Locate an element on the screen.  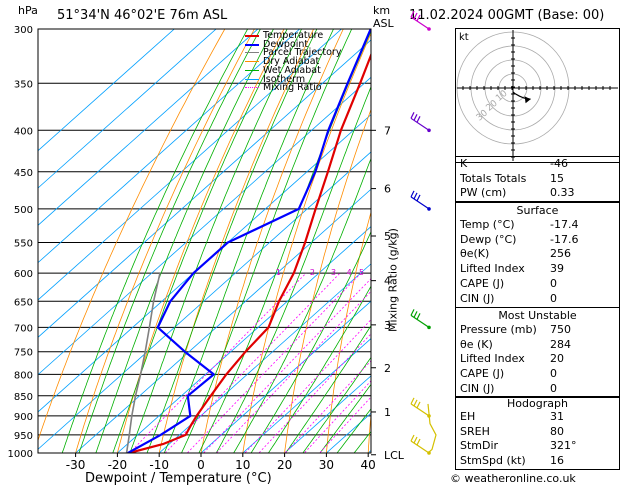
legend-label: Dry Adiabat is located at coordinates (291, 62).